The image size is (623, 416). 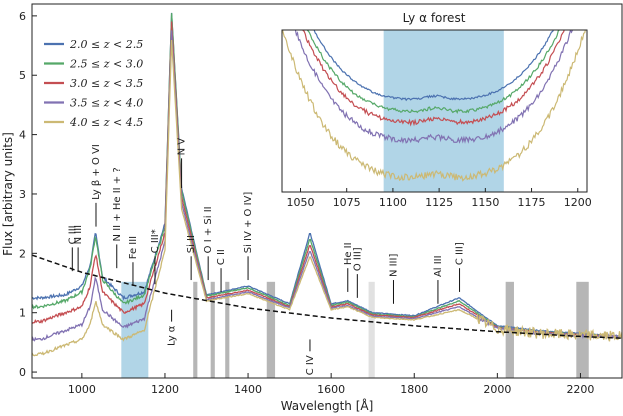 I want to click on x-tick-label: 1400, so click(x=248, y=389).